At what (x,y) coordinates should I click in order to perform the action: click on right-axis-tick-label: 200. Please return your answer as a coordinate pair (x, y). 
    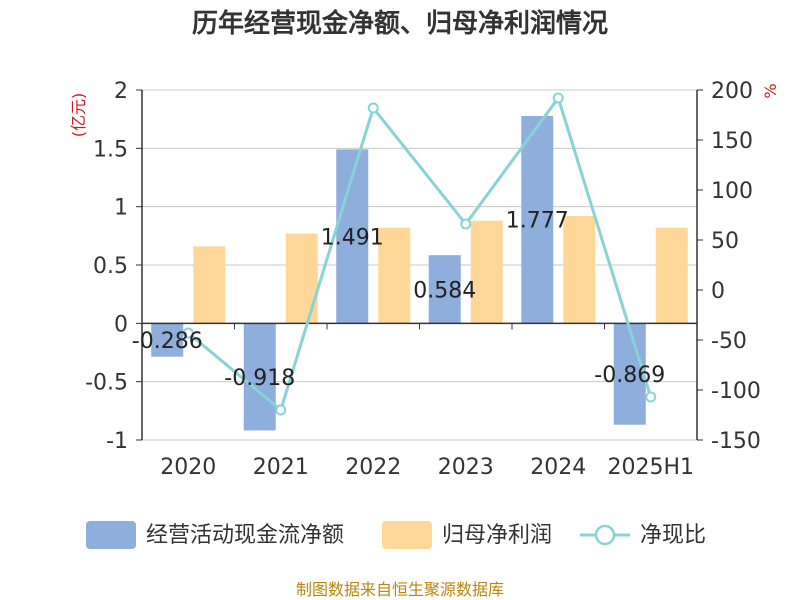
    Looking at the image, I should click on (732, 91).